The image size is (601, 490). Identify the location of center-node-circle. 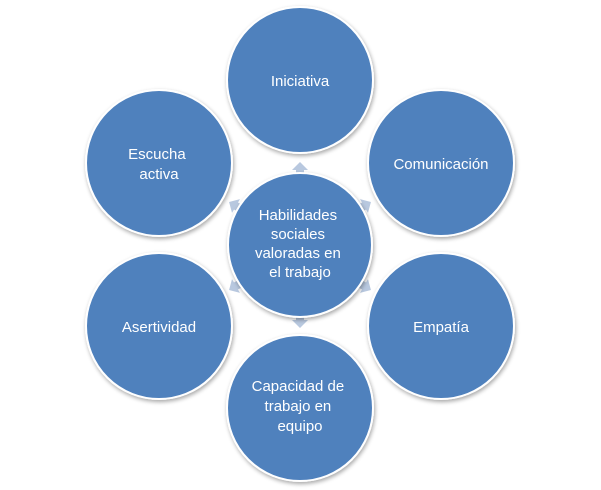
(300, 245).